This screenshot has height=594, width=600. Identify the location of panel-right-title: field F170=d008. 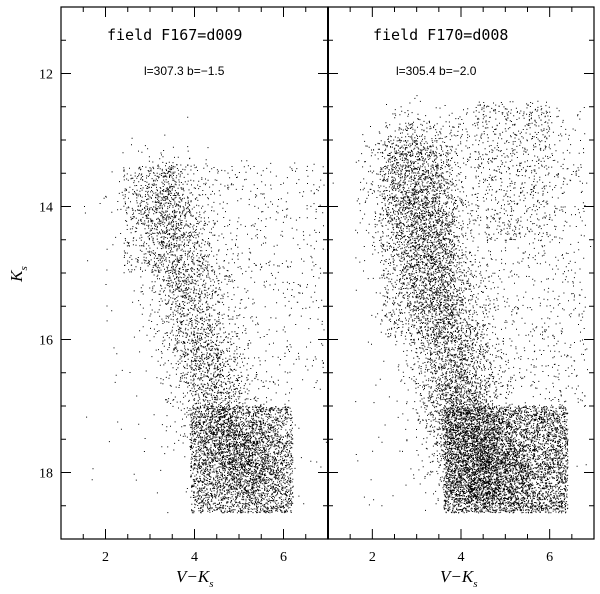
(440, 35).